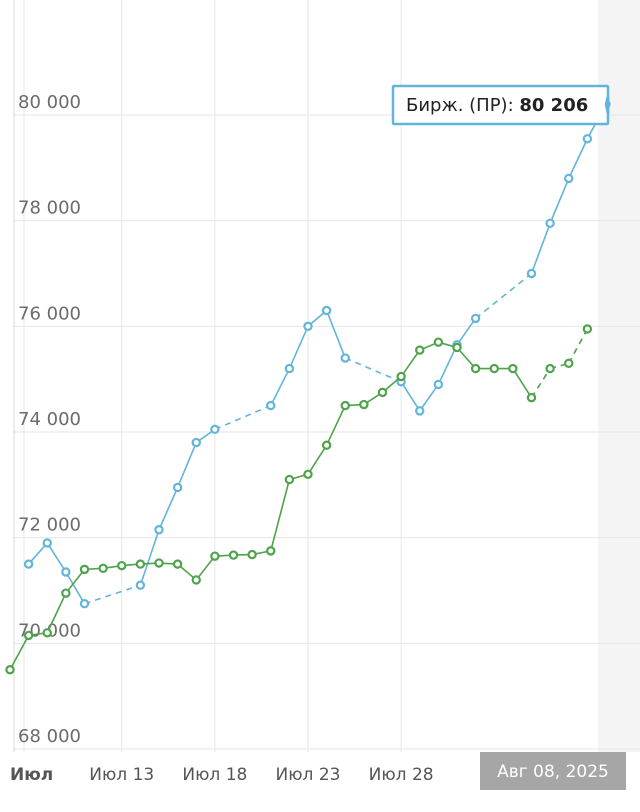  Describe the element at coordinates (607, 105) in the screenshot. I see `tooltip-pointer` at that location.